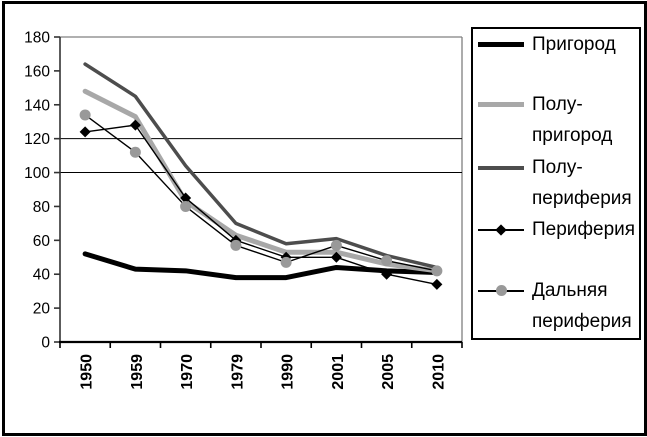 This screenshot has width=647, height=437. What do you see at coordinates (45, 343) in the screenshot?
I see `y-tick-label: 0` at bounding box center [45, 343].